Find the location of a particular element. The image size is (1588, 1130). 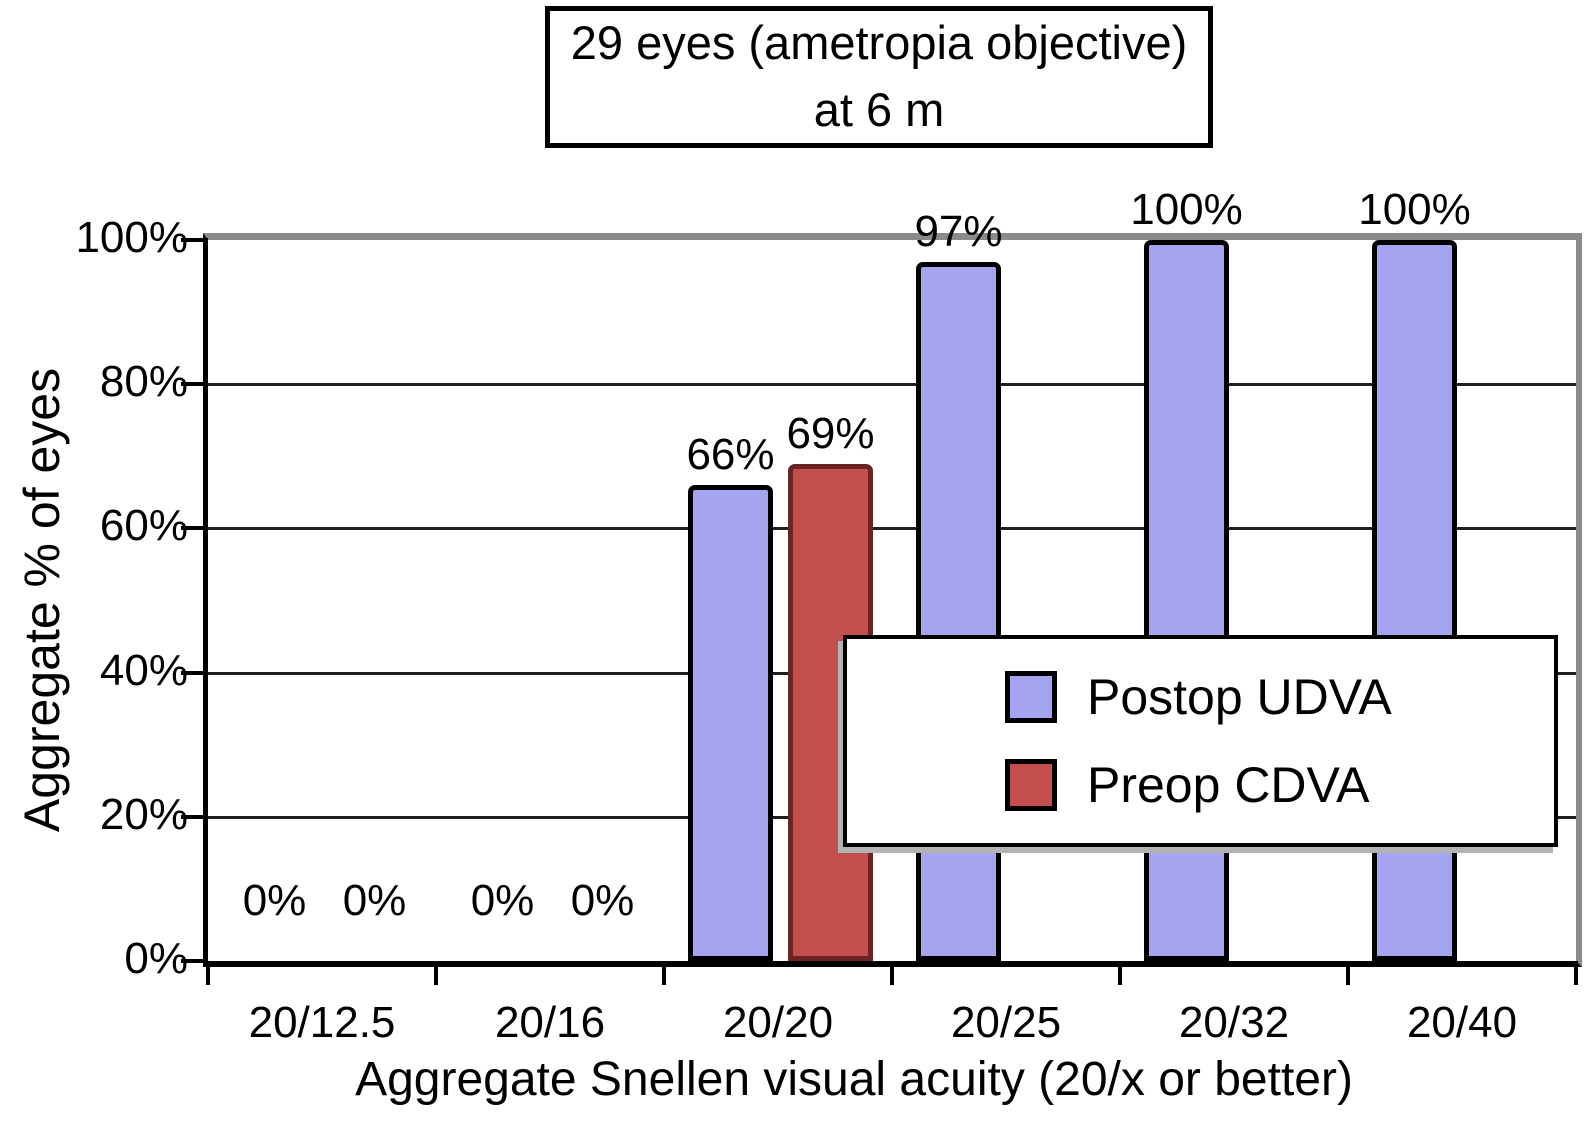

data-label-preop-cdva-20-20: 69% is located at coordinates (830, 433).